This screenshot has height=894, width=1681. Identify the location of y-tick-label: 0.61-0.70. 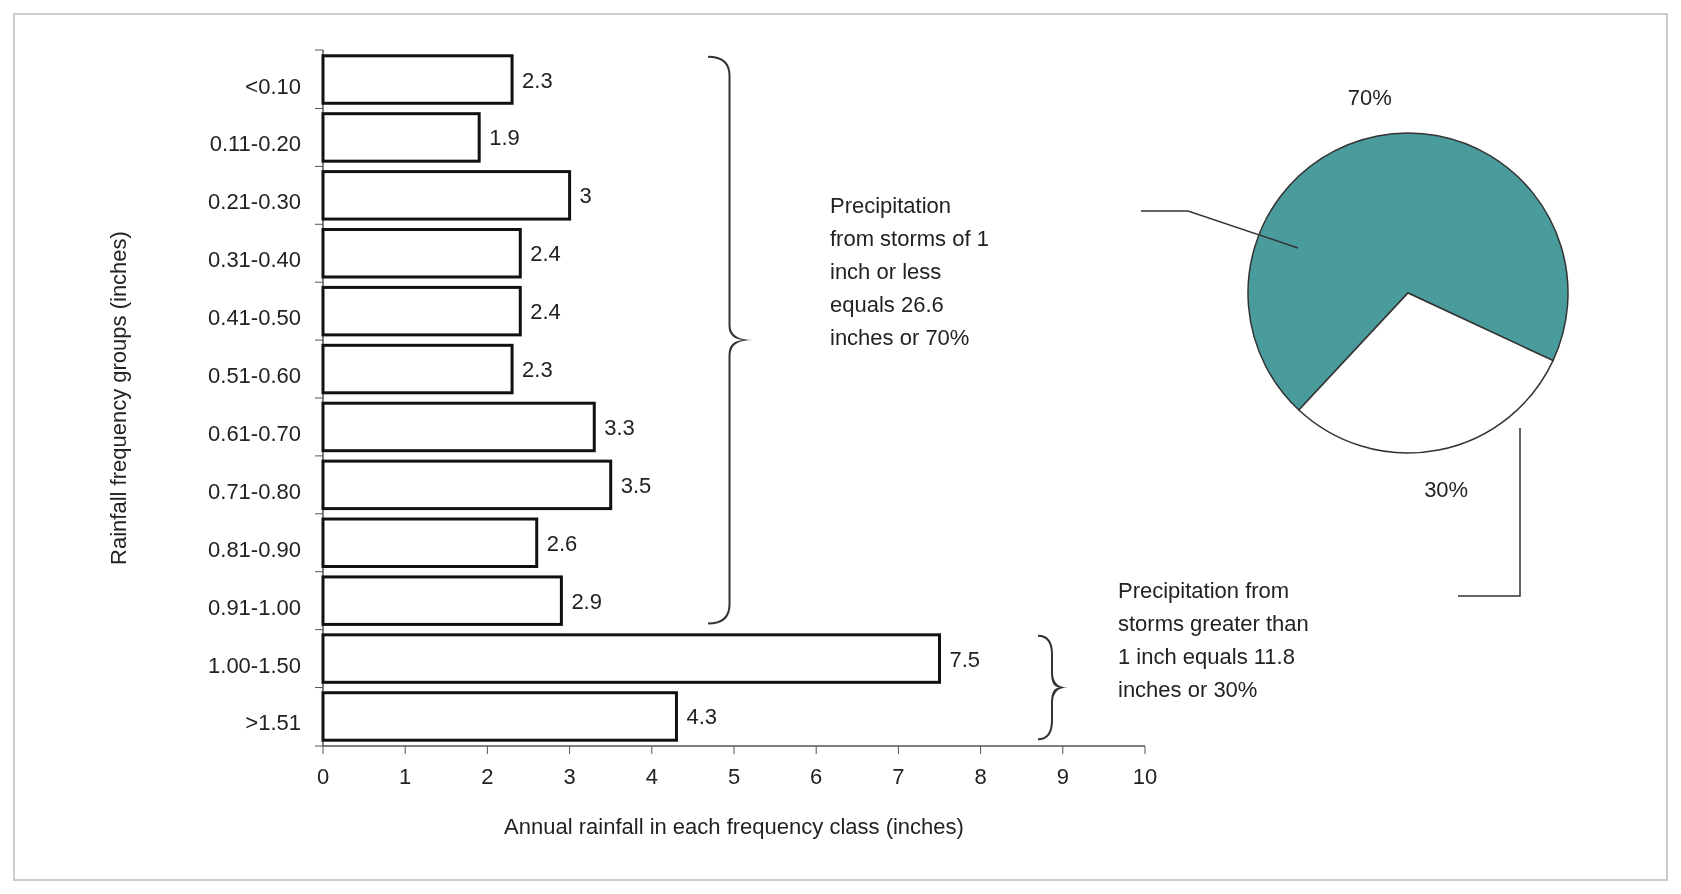
(254, 433).